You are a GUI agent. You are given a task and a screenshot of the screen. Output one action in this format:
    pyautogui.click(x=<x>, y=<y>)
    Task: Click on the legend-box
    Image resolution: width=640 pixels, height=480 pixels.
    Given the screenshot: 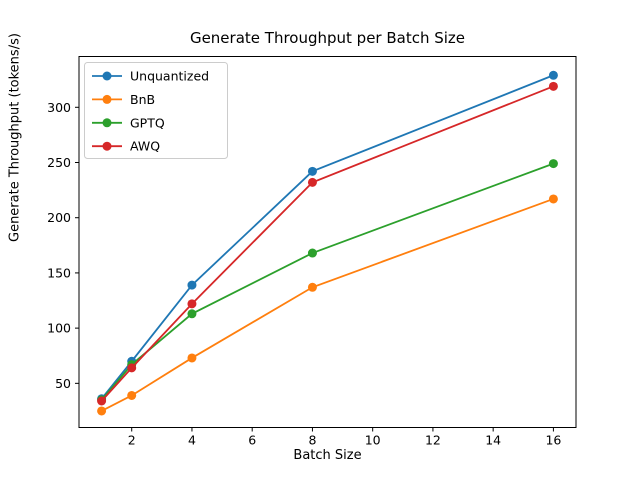 What is the action you would take?
    pyautogui.click(x=156, y=110)
    